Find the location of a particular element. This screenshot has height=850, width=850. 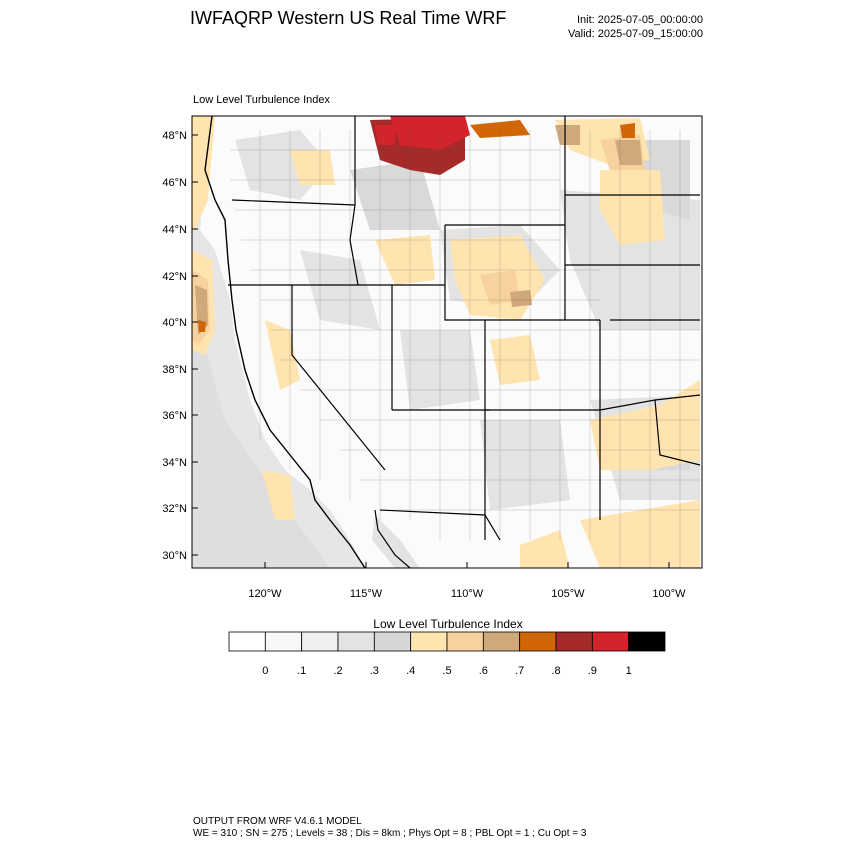

colorbar-label: .6 is located at coordinates (483, 671).